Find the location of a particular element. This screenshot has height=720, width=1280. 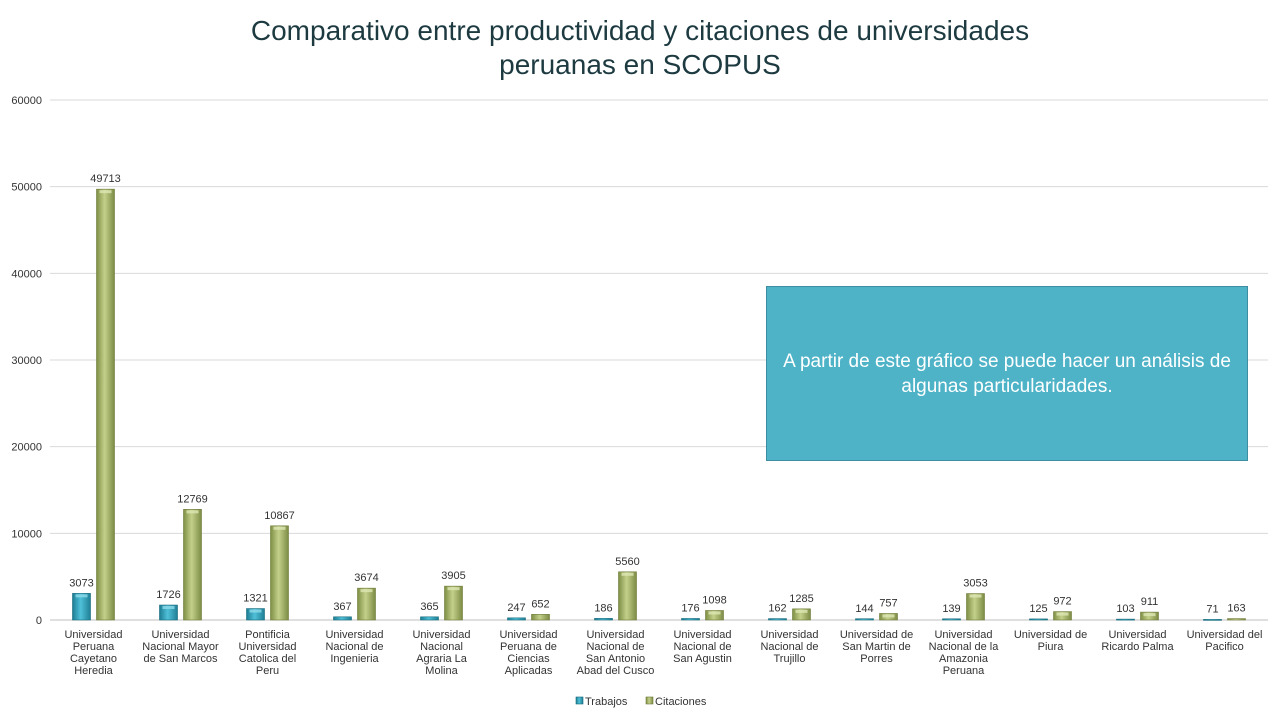

trabajos-data-label: 103 is located at coordinates (1125, 609).